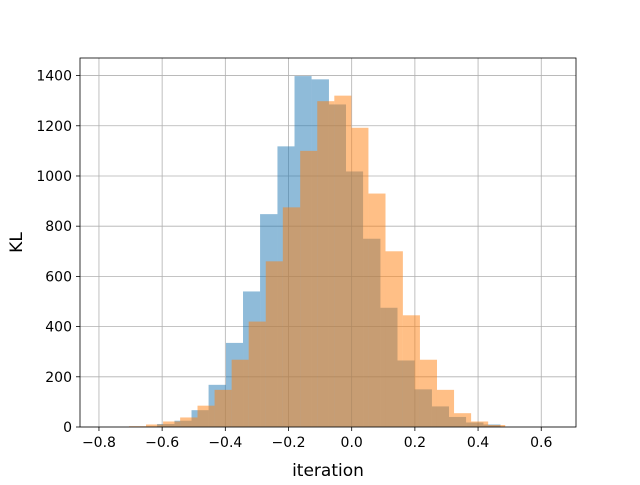 Image resolution: width=640 pixels, height=485 pixels. What do you see at coordinates (289, 443) in the screenshot?
I see `x-tick-label: −0.2` at bounding box center [289, 443].